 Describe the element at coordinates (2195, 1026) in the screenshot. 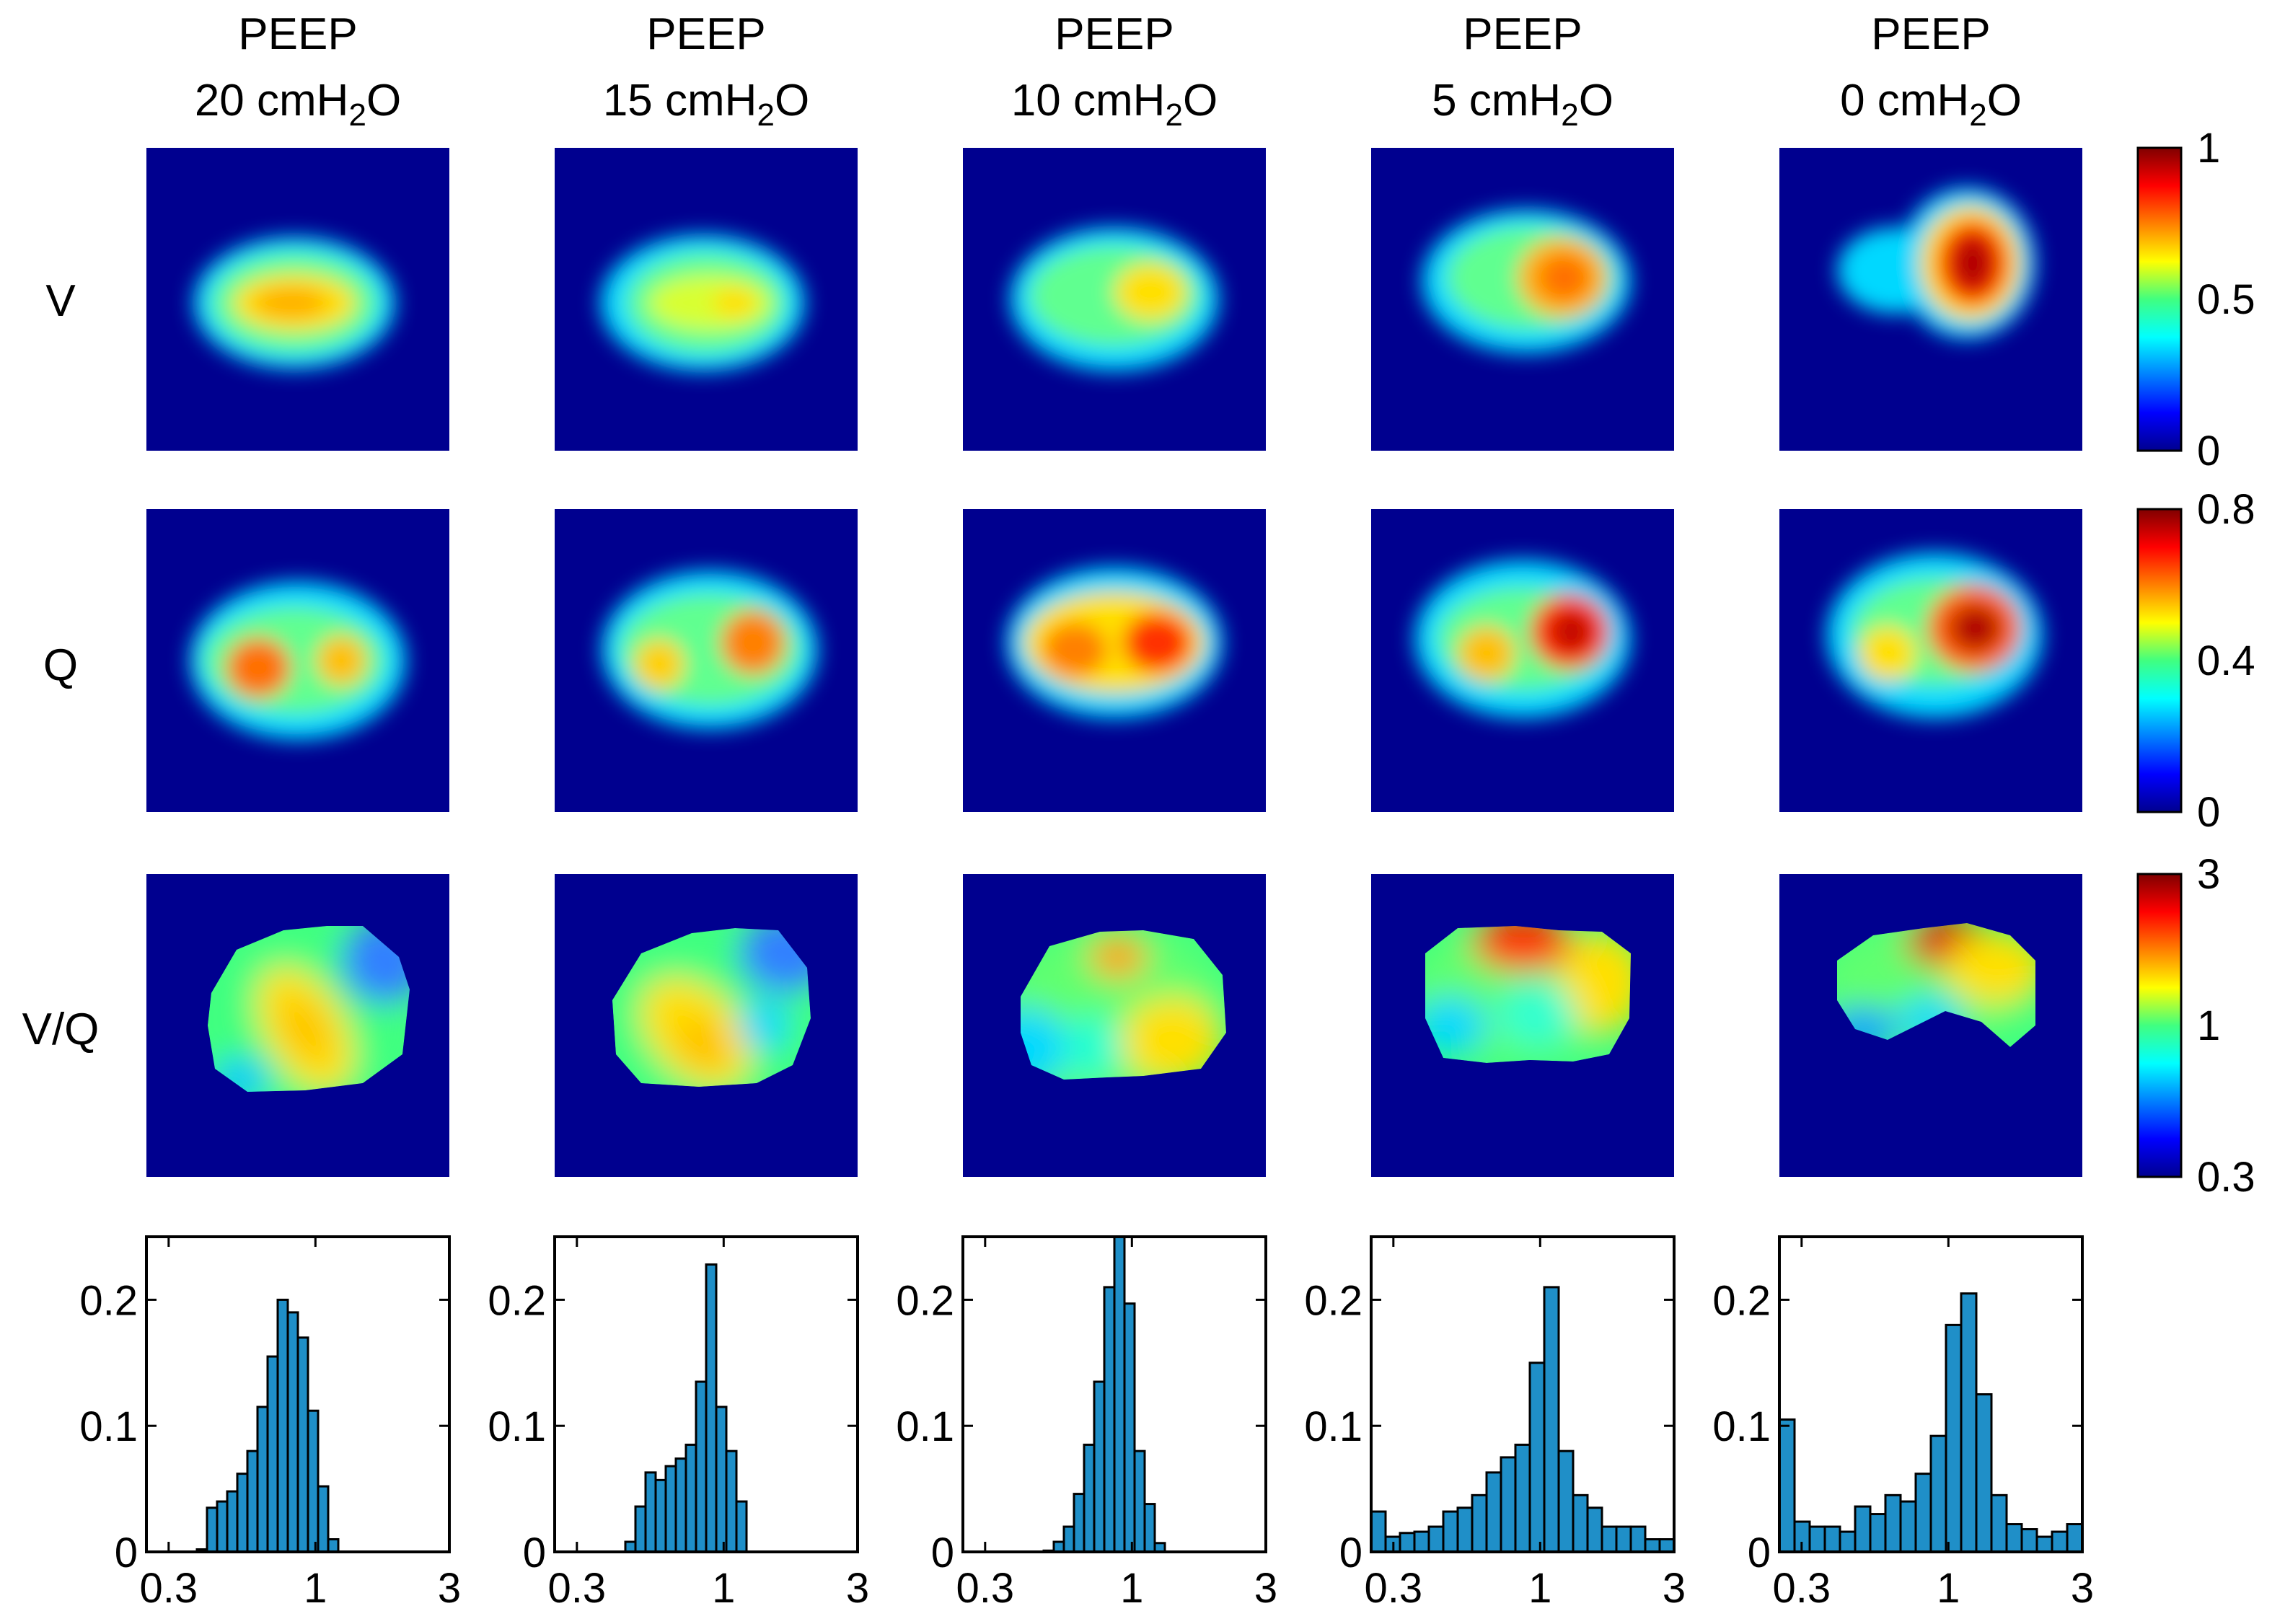

I see `colorbar-vq: 310.3` at that location.